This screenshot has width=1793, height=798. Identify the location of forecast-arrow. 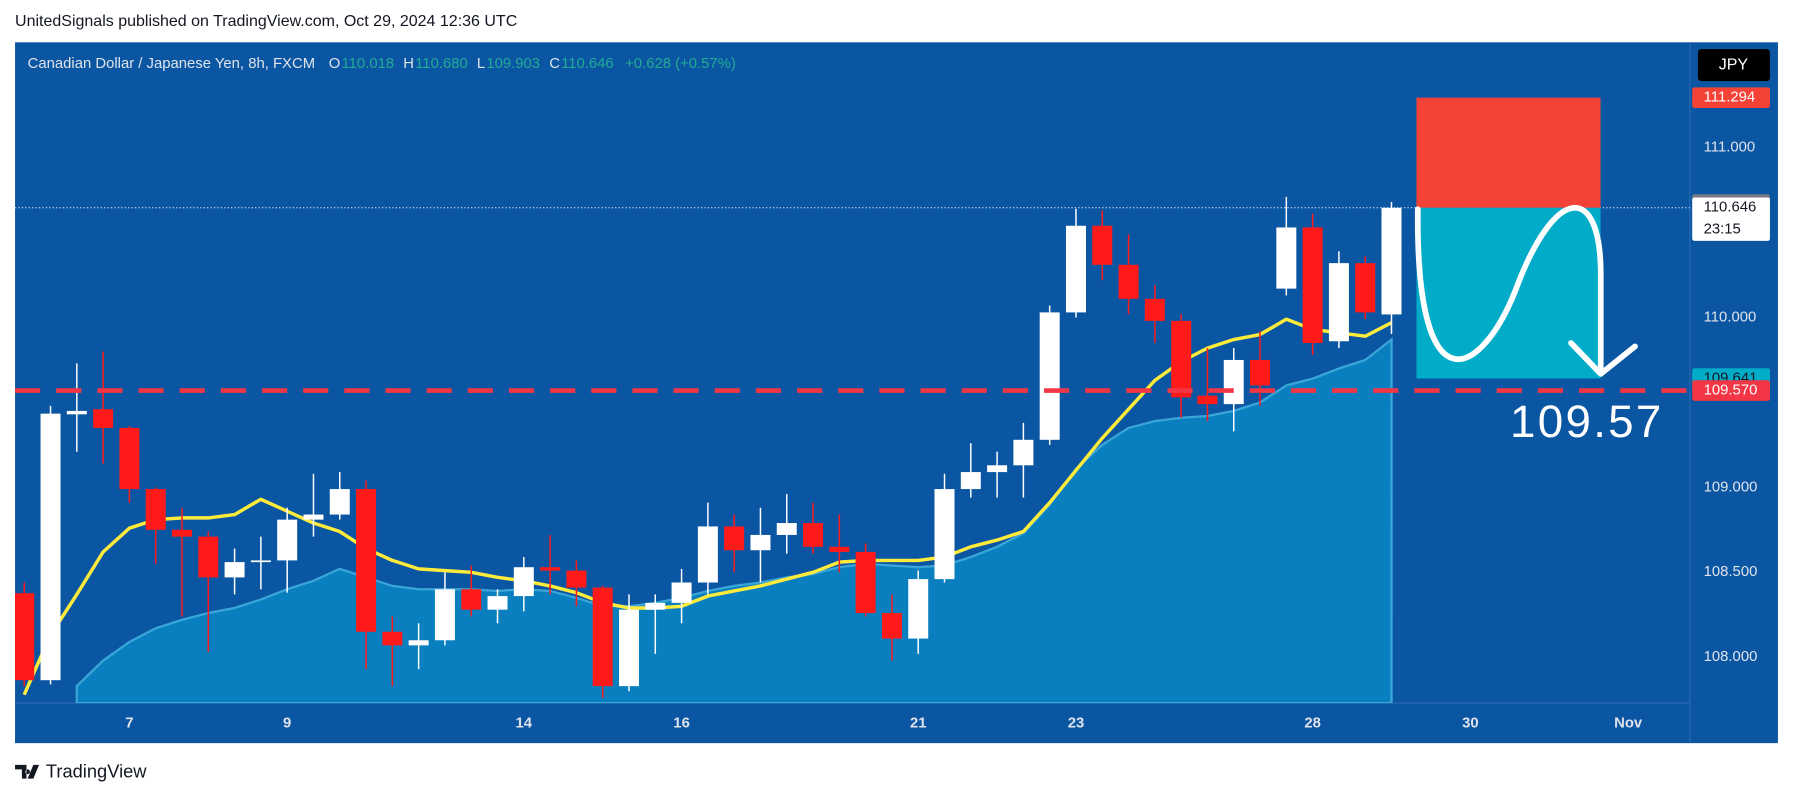
(1509, 290).